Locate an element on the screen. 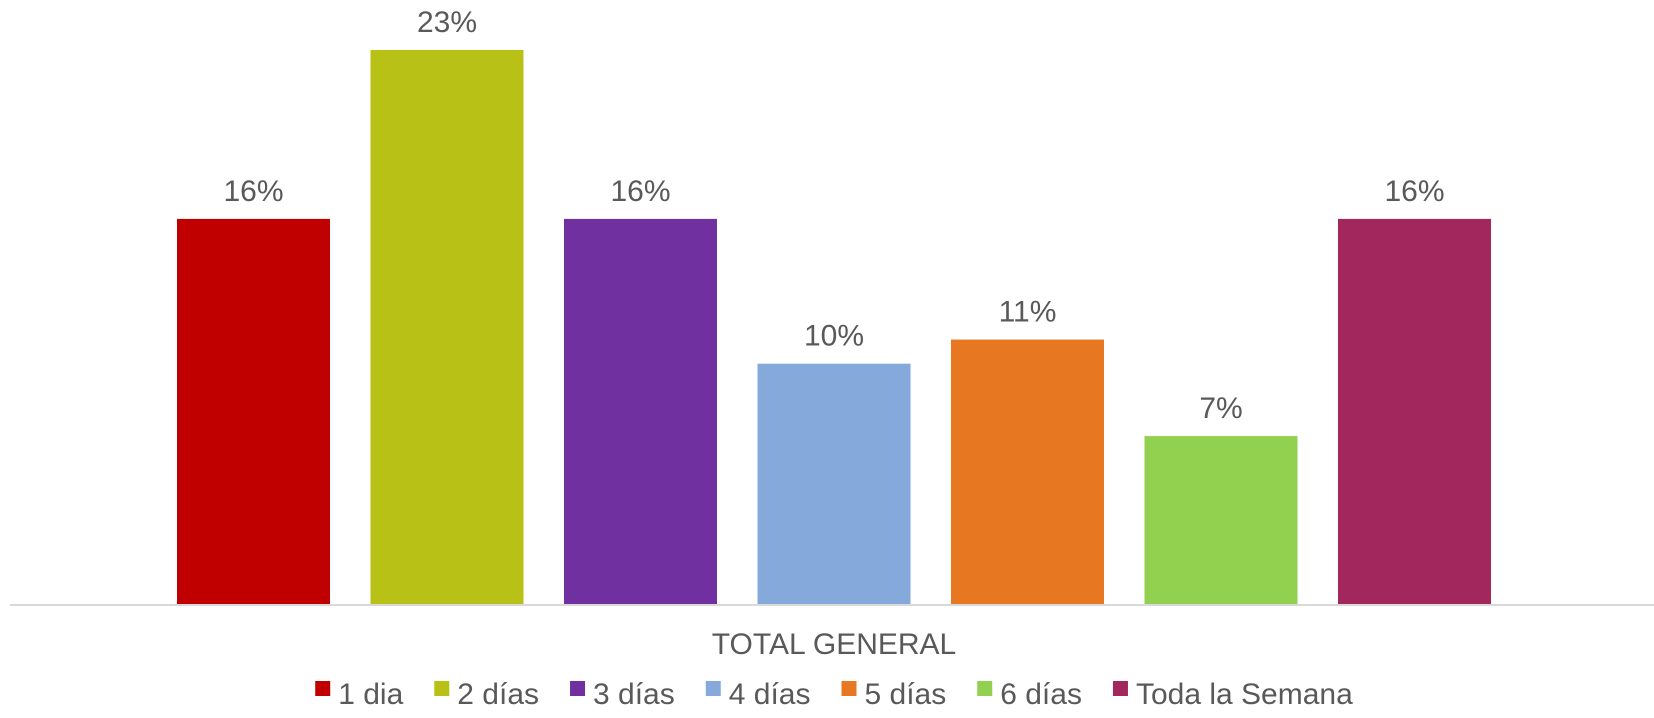  legend-label-2: 2 días is located at coordinates (498, 694).